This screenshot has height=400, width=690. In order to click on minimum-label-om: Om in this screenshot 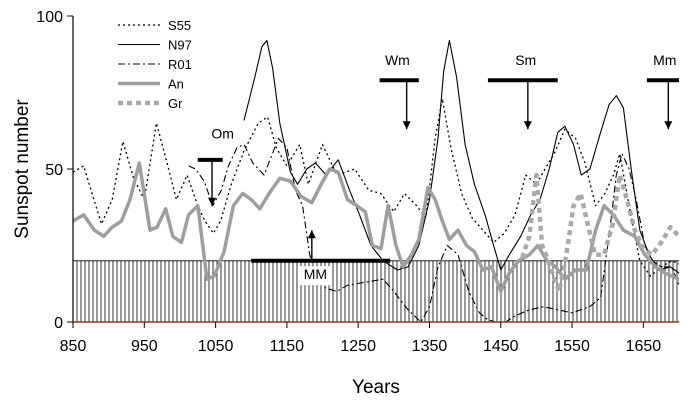, I will do `click(222, 133)`.